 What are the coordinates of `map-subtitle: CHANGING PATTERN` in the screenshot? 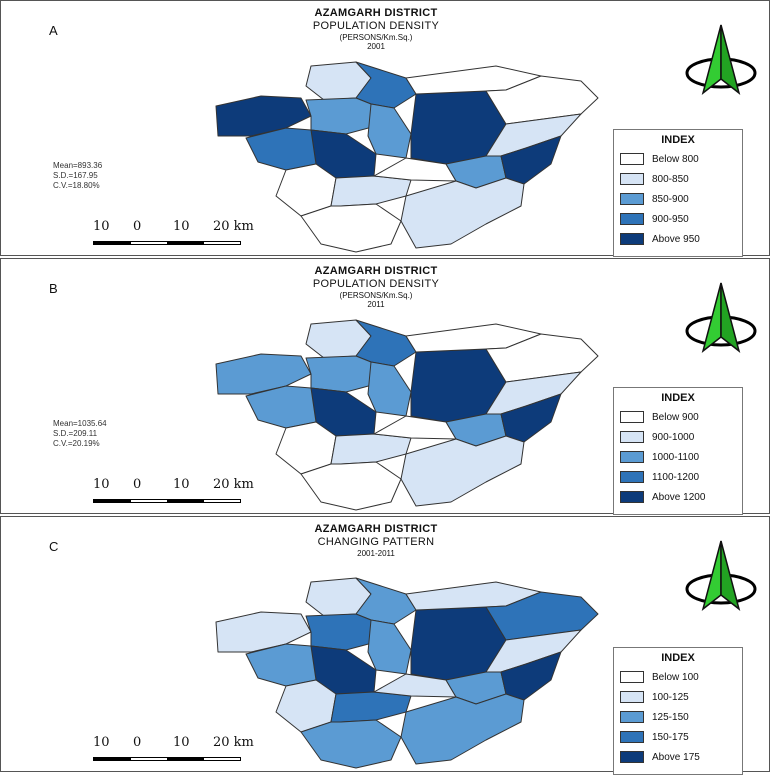 It's located at (376, 542).